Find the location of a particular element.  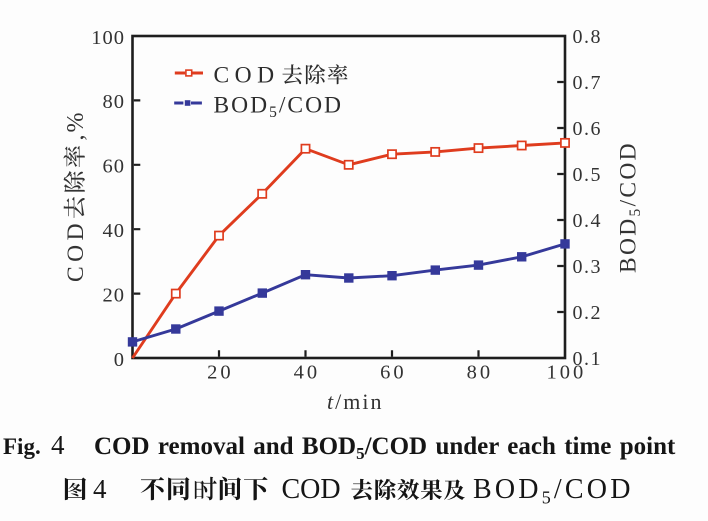

svg-text: 0.1 is located at coordinates (588, 359).